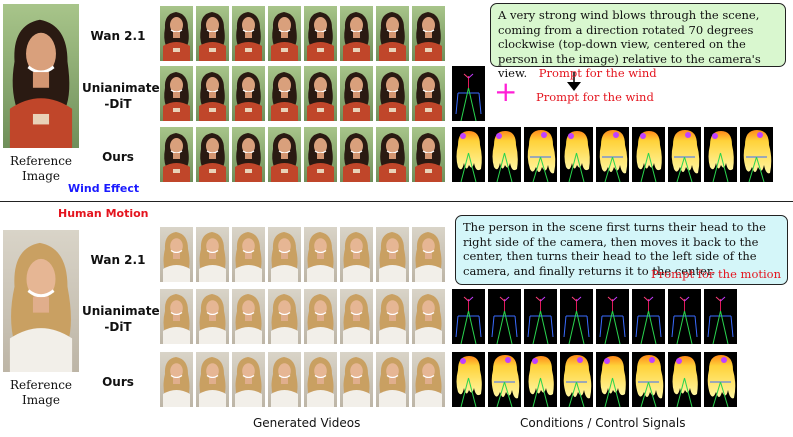 The height and width of the screenshot is (437, 793). I want to click on controls-ours-top, so click(612, 154).